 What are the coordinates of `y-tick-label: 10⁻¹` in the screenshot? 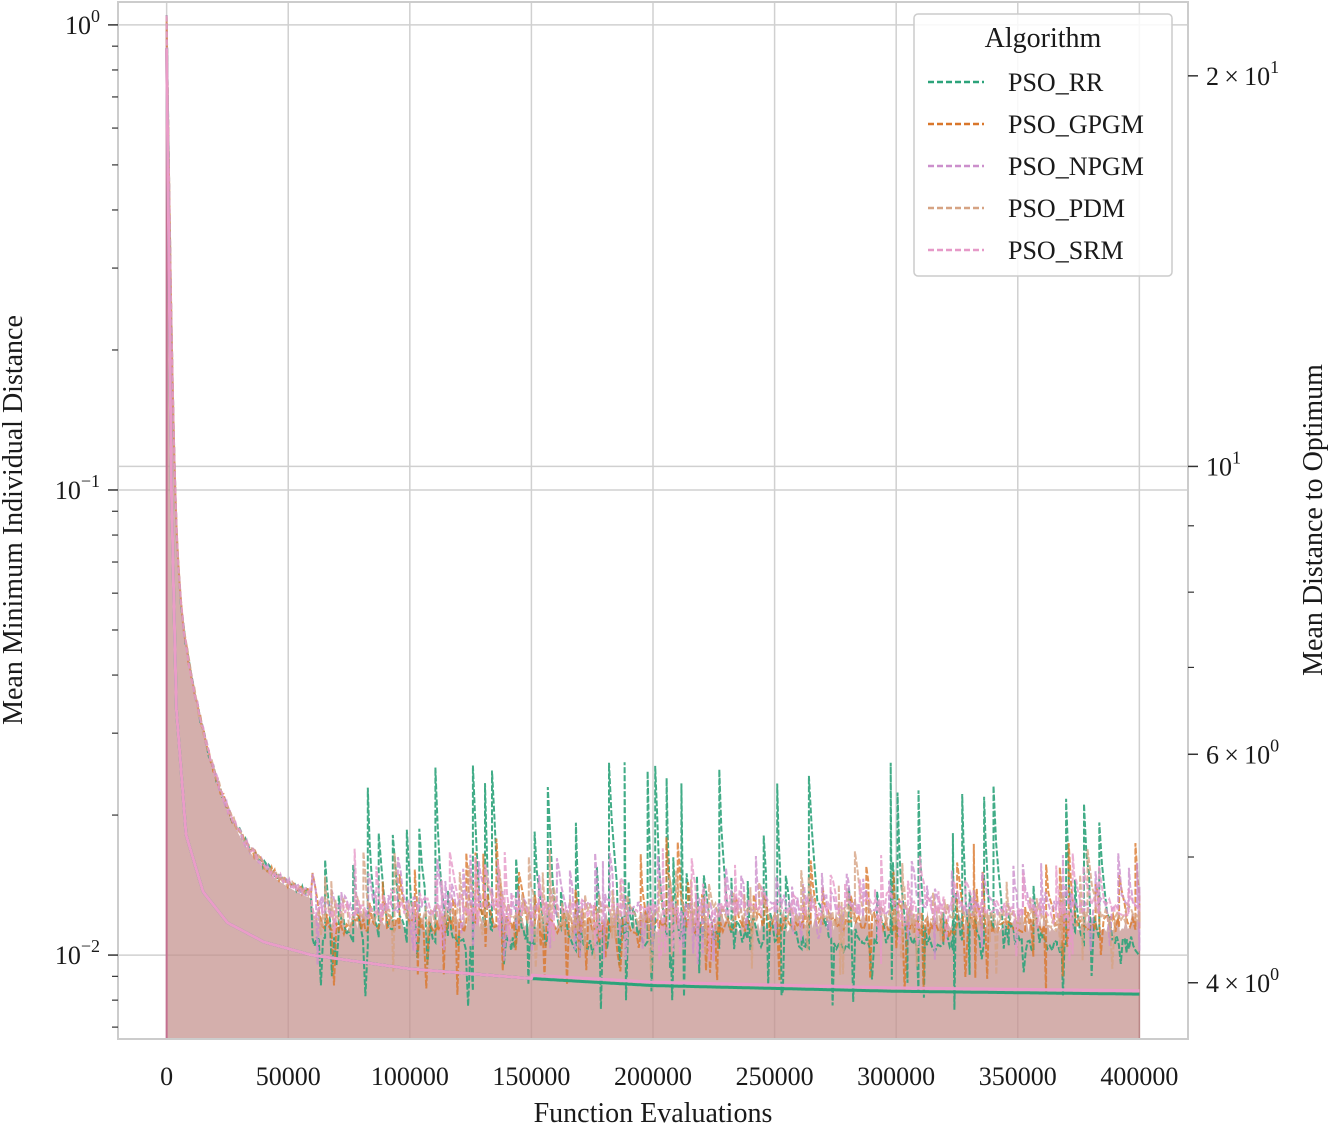 It's located at (77, 488).